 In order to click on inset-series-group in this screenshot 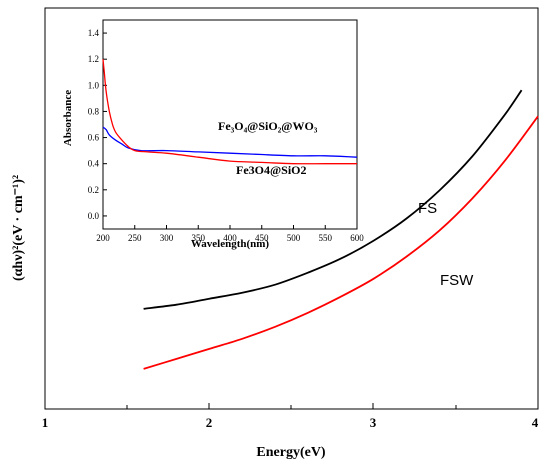, I will do `click(230, 112)`.